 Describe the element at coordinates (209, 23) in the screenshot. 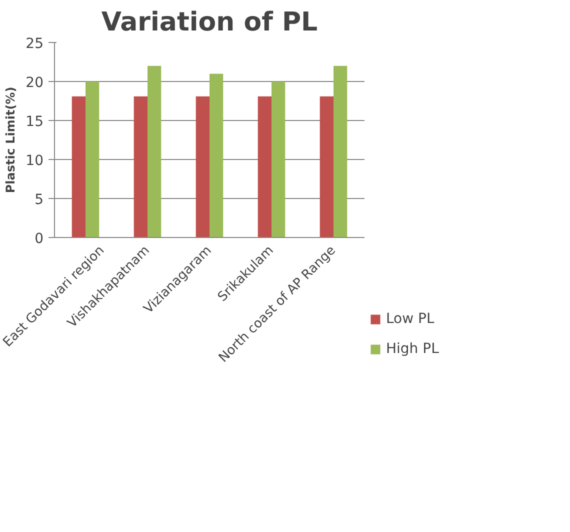

I see `chart-title: Variation of PL` at that location.